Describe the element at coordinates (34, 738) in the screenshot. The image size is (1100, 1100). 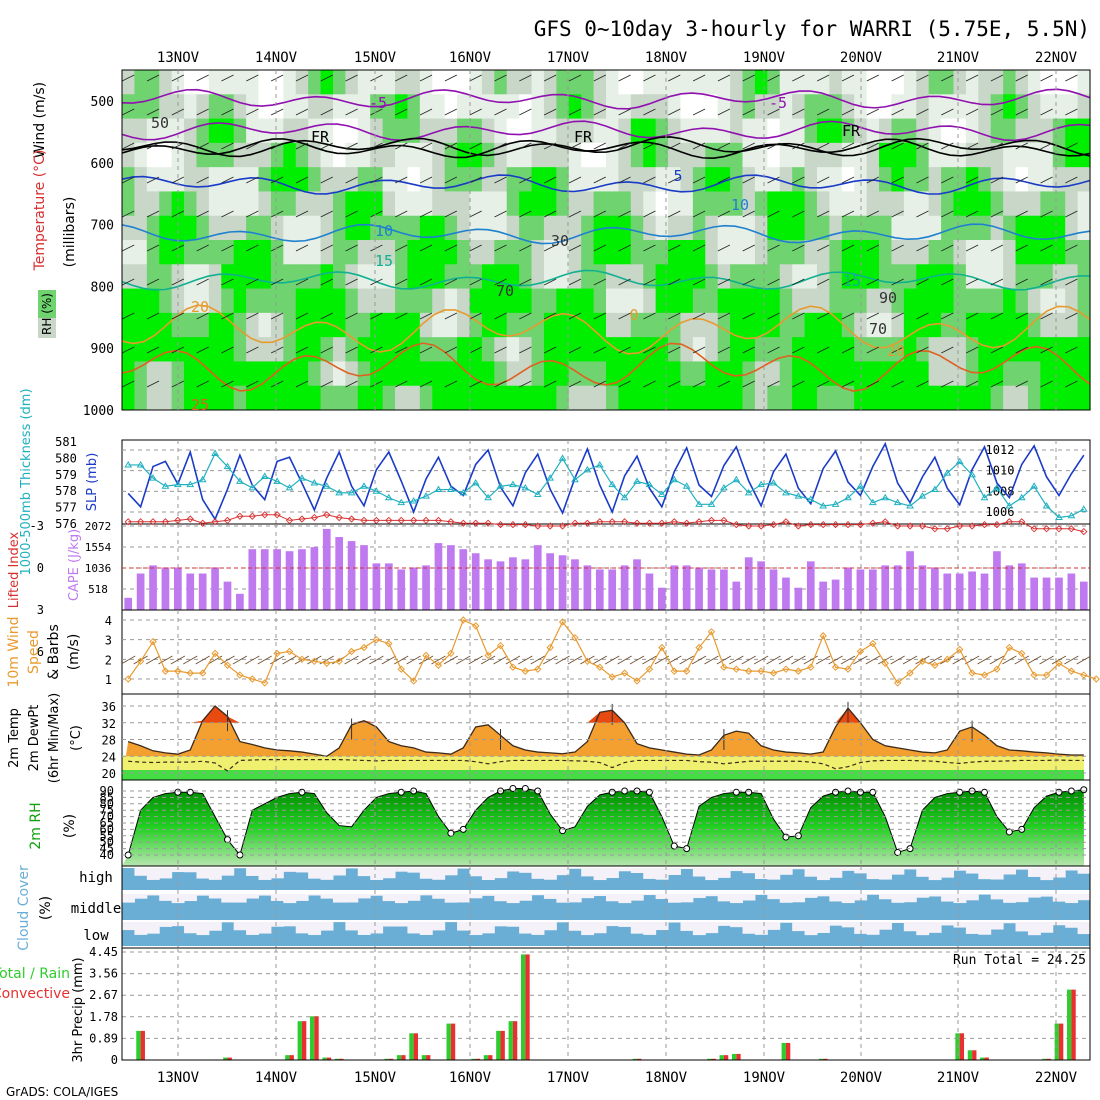
I see `temperature-axis-label: 2m DewPt` at that location.